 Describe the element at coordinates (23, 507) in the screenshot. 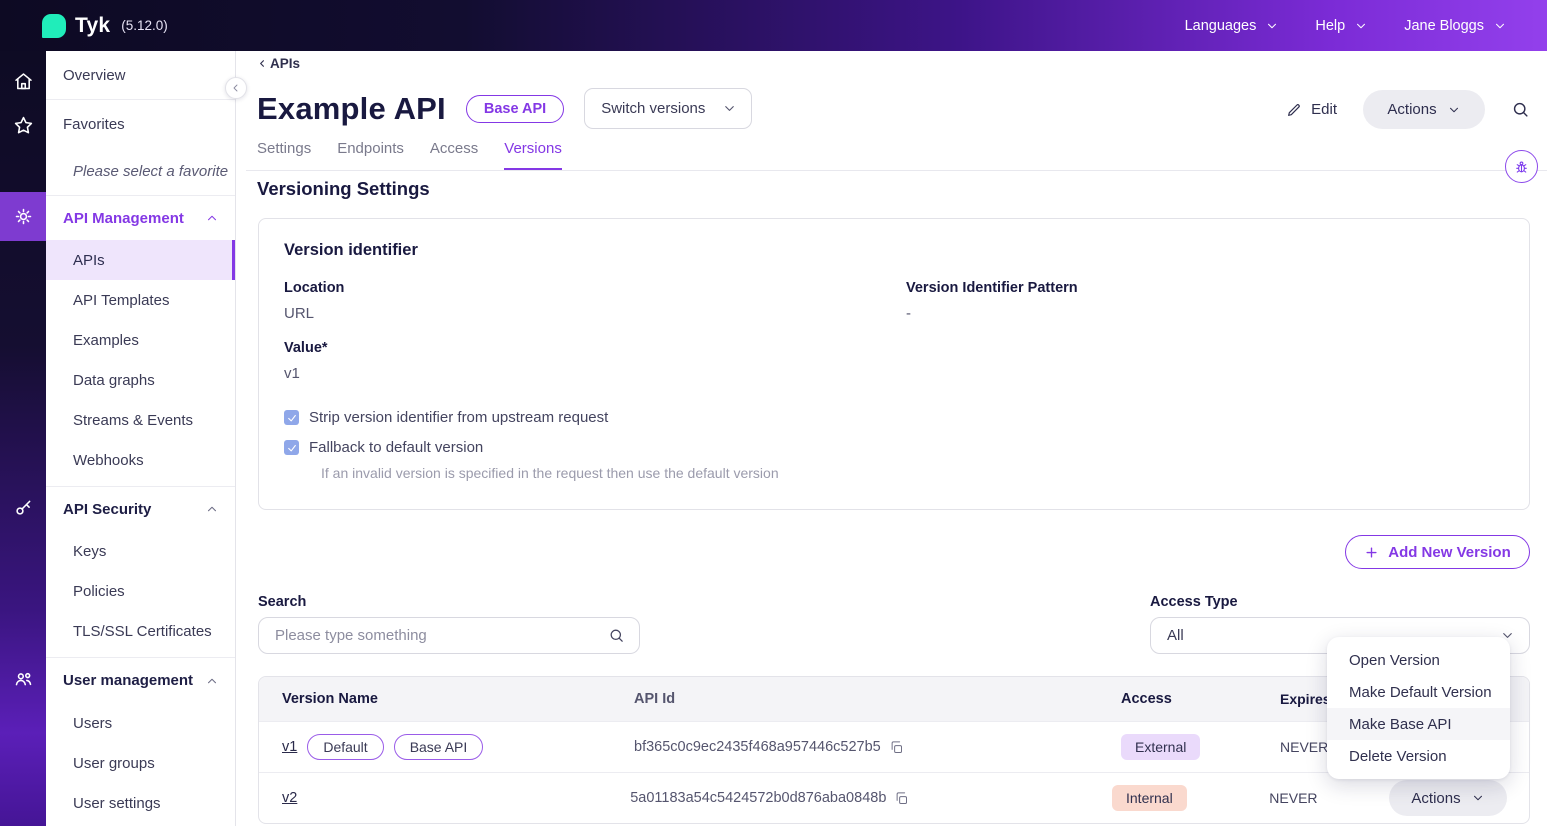

I see `api-security-rail-button` at that location.